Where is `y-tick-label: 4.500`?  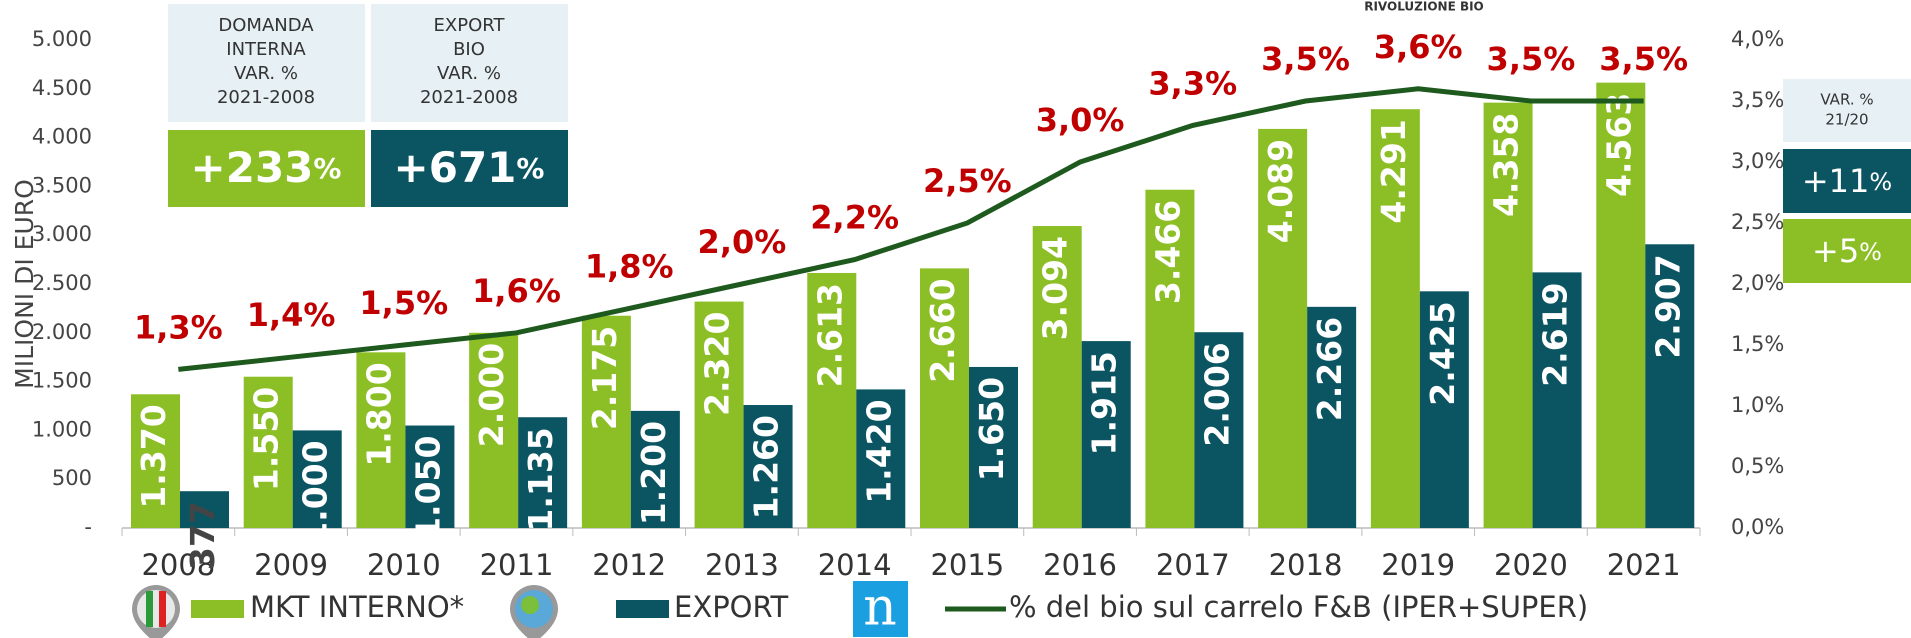
y-tick-label: 4.500 is located at coordinates (62, 88).